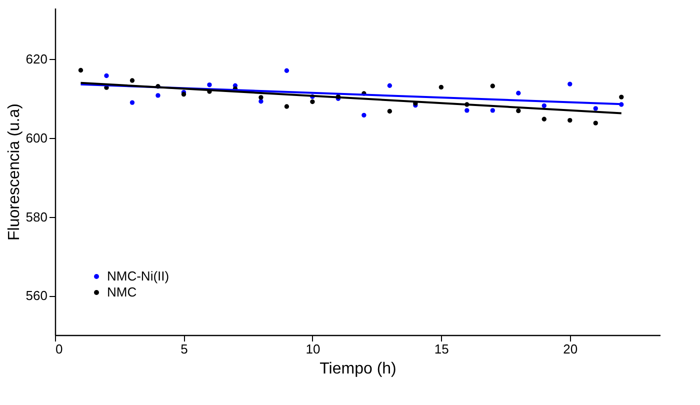  I want to click on y-tick-label: 620, so click(37, 59).